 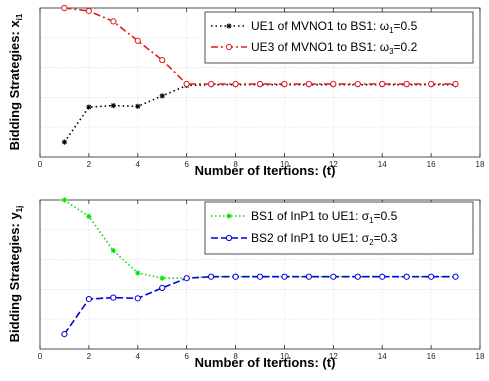 I want to click on y-axis-label: Bidding Strategies: xi1, so click(x=15, y=81).